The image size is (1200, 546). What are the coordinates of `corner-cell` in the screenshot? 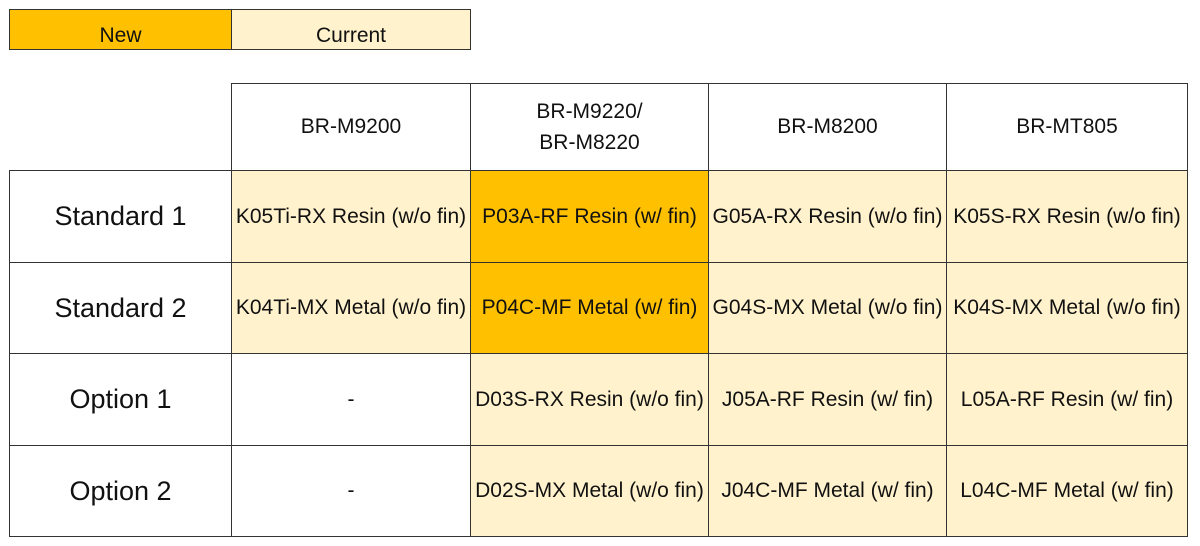 It's located at (120, 127).